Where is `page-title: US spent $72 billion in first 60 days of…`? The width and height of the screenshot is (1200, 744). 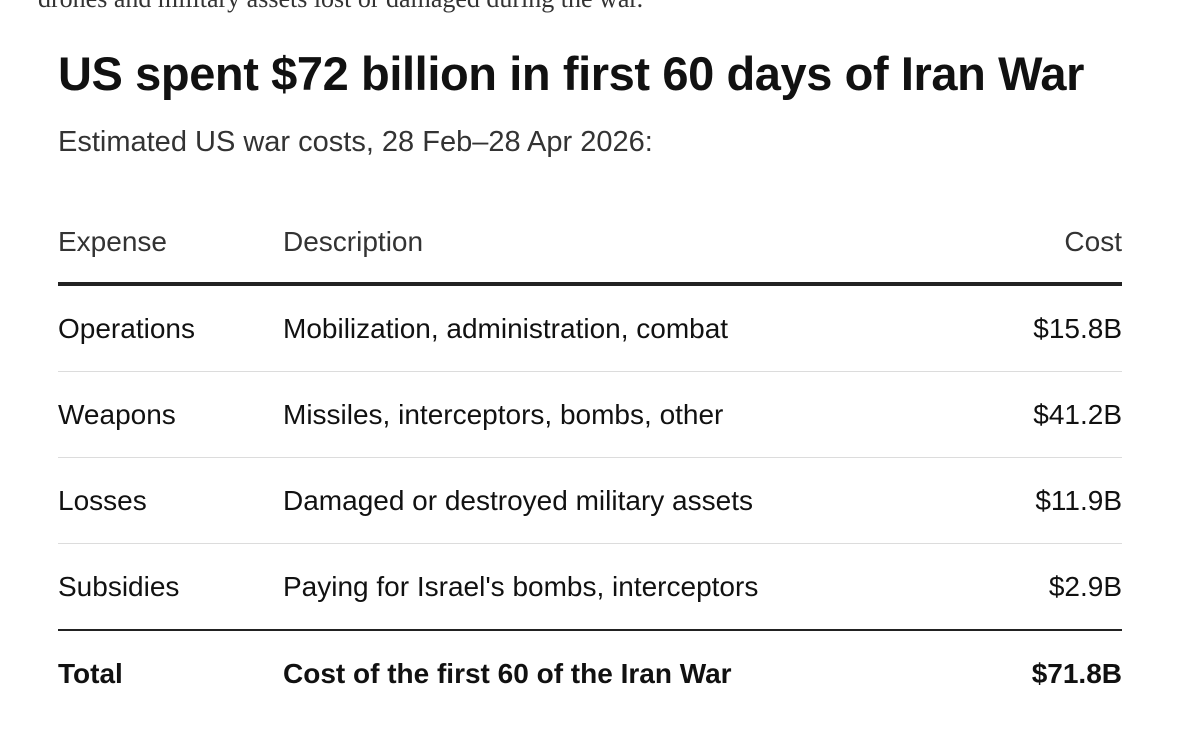
page-title: US spent $72 billion in first 60 days of… is located at coordinates (571, 73).